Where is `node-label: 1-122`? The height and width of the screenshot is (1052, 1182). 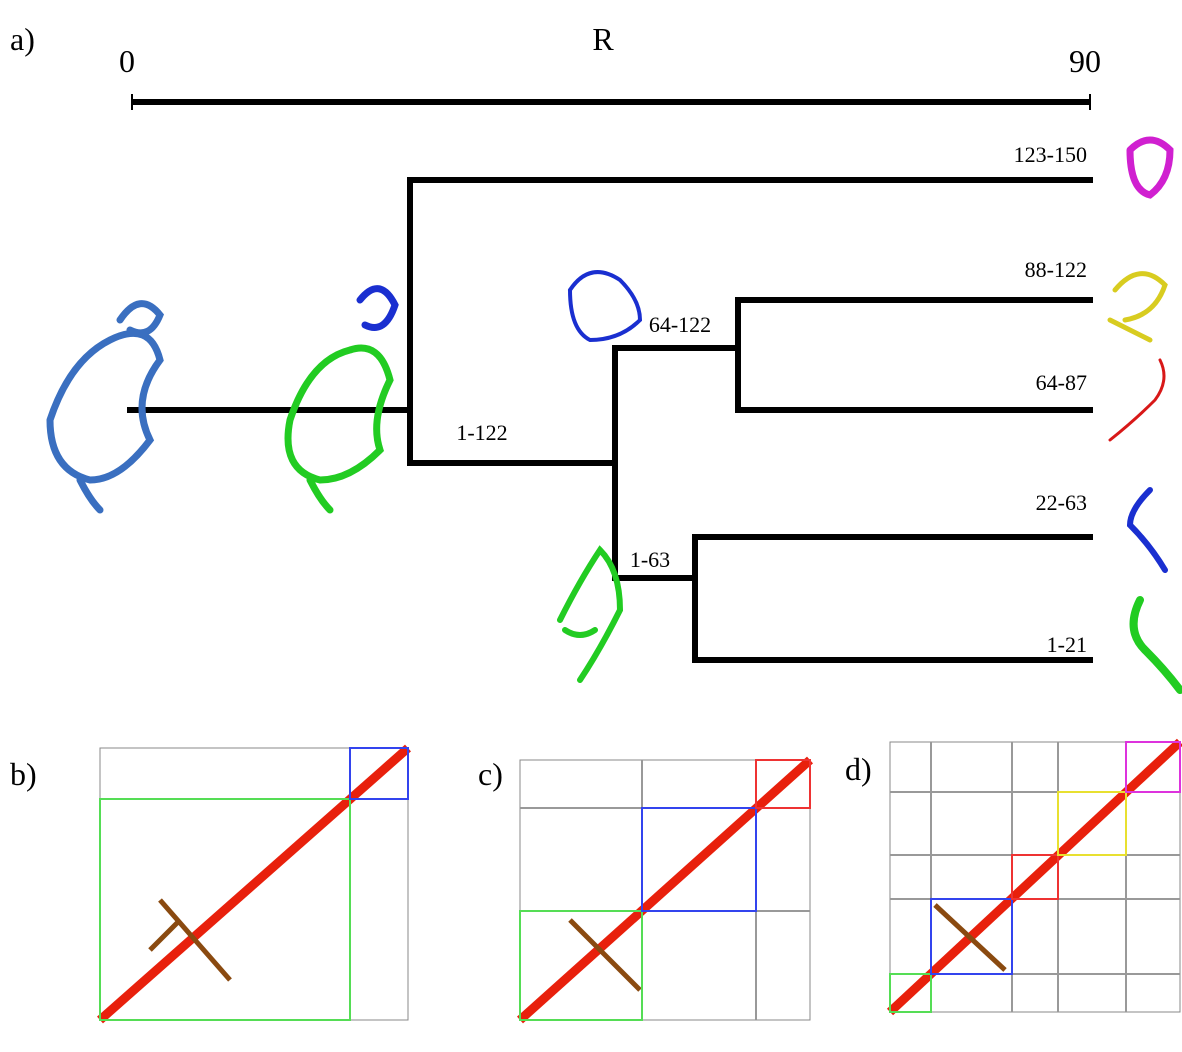 node-label: 1-122 is located at coordinates (481, 432).